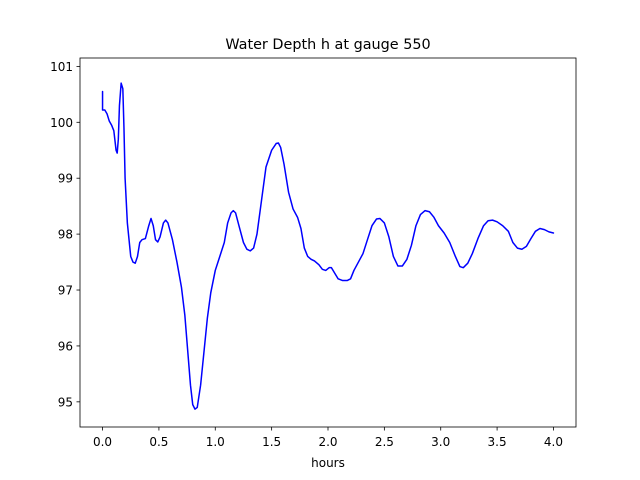 The width and height of the screenshot is (640, 480). What do you see at coordinates (65, 179) in the screenshot?
I see `y-tick-label: 99` at bounding box center [65, 179].